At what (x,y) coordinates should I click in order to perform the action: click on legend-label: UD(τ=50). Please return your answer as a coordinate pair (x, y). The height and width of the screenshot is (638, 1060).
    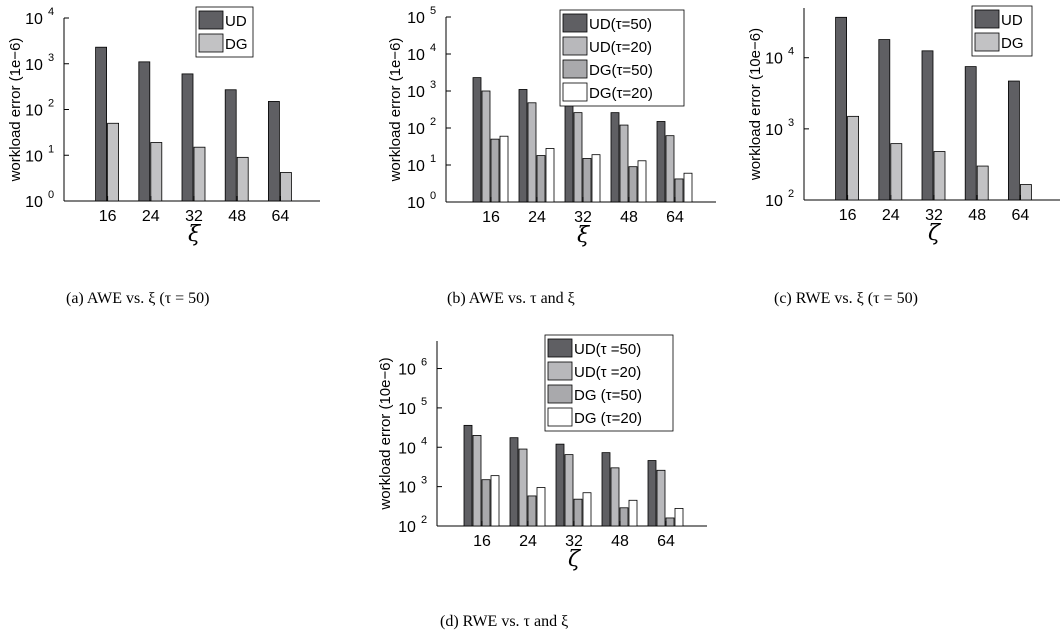
    Looking at the image, I should click on (620, 24).